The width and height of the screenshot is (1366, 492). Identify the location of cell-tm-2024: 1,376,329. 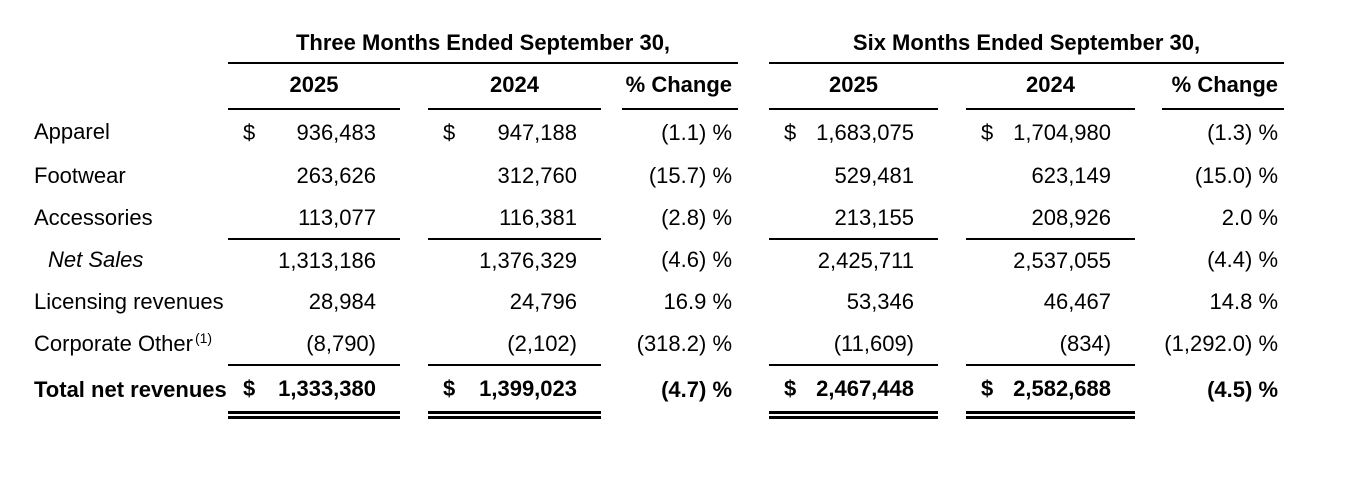
(514, 260).